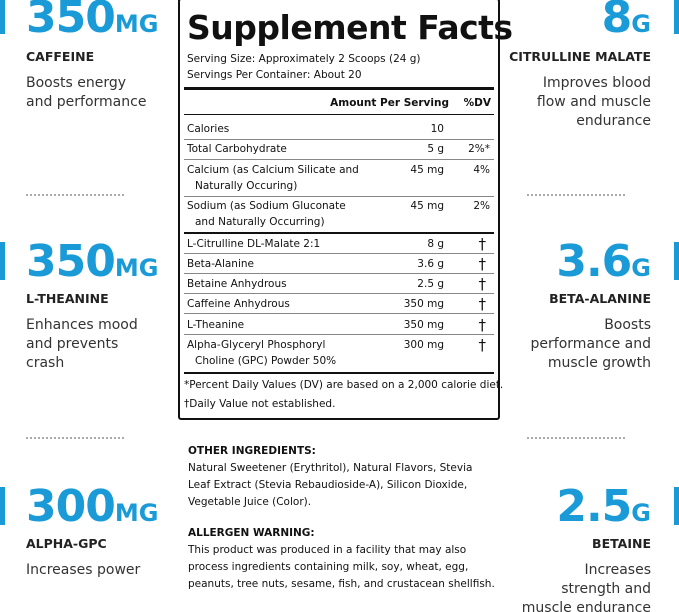 This screenshot has height=612, width=679. Describe the element at coordinates (339, 306) in the screenshot. I see `facts-row: Caffeine Anhydrous 350 mg †` at that location.